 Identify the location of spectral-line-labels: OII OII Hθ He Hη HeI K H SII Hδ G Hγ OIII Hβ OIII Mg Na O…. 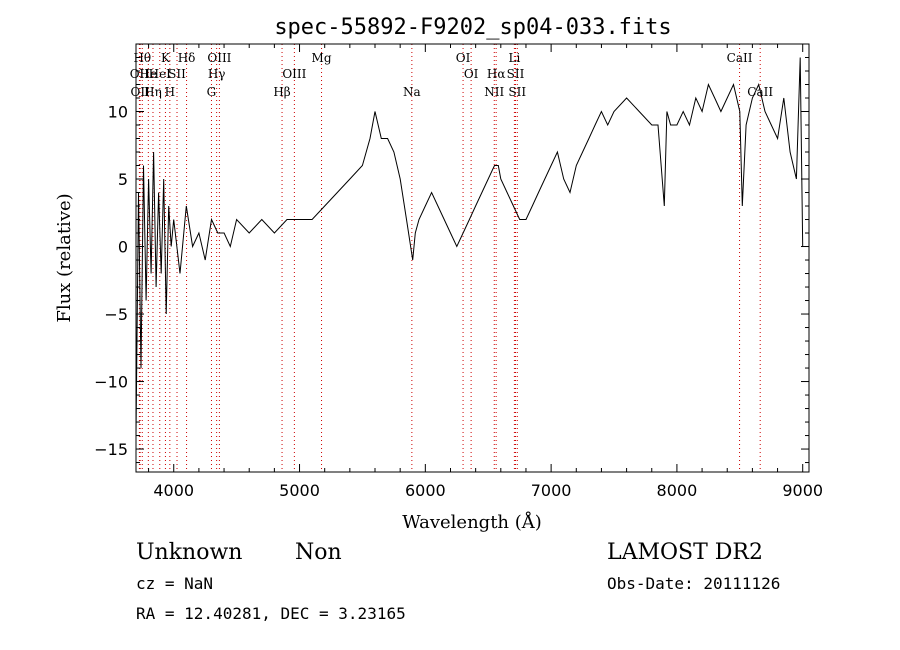
(452, 75).